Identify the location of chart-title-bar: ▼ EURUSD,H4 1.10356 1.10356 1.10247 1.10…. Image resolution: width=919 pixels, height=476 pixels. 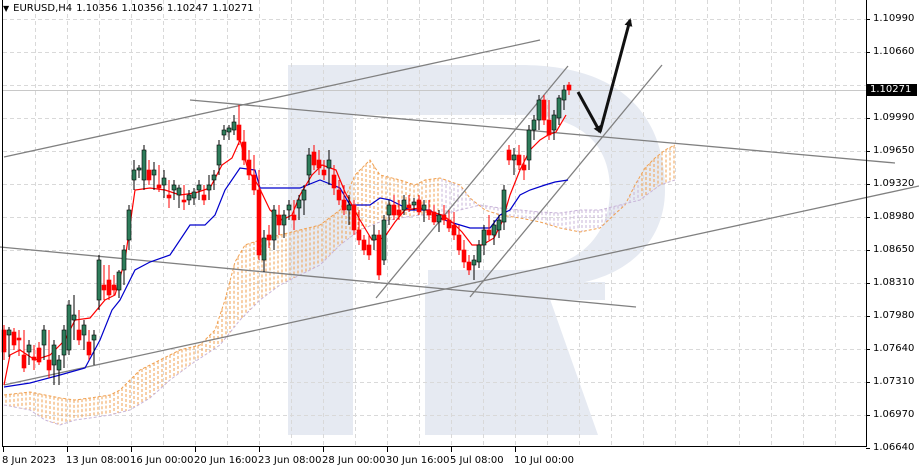
(128, 8).